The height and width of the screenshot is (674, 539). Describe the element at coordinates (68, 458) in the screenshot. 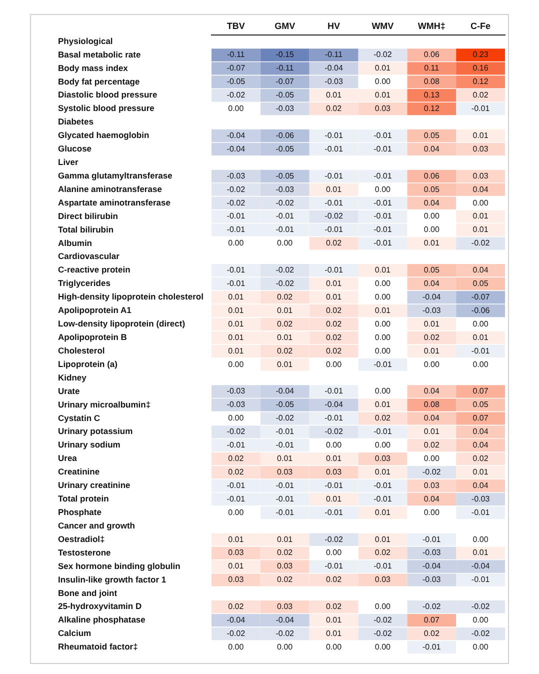

I see `y-tick-label: Urea` at that location.